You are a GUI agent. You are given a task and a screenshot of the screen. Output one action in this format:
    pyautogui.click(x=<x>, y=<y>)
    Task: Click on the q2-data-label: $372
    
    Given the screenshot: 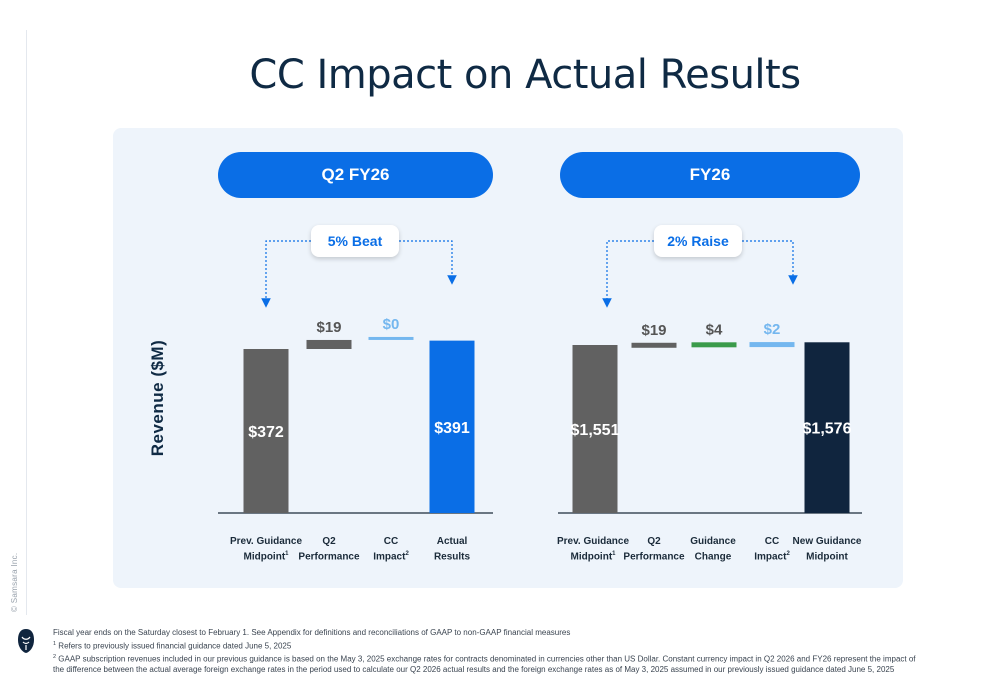 What is the action you would take?
    pyautogui.click(x=266, y=432)
    